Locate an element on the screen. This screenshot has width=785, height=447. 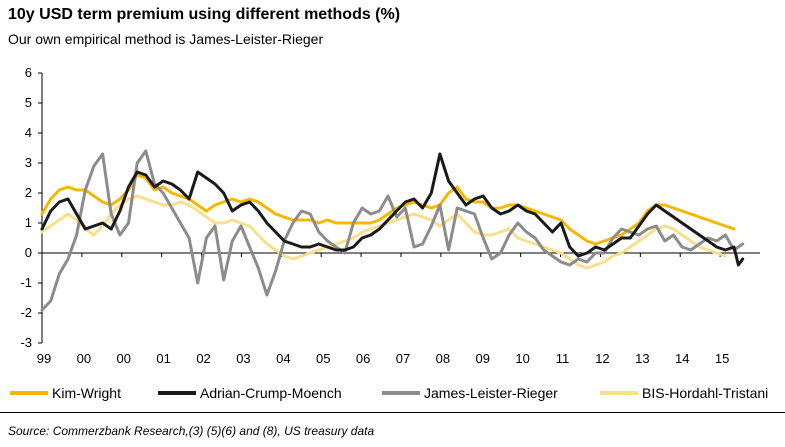
x-tick-label: 08 is located at coordinates (443, 358).